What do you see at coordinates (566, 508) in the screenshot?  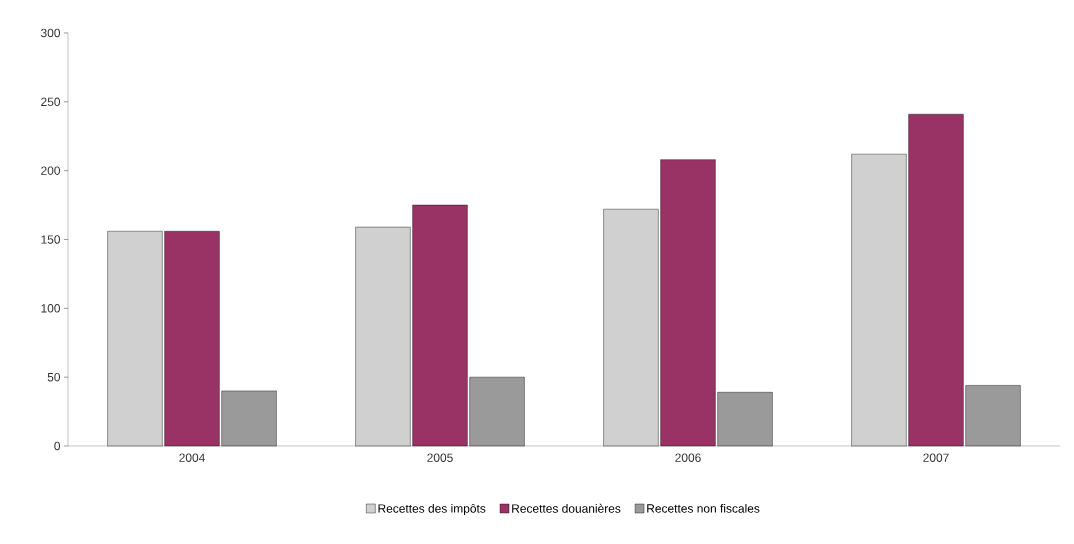 I see `legend-label: Recettes douanières` at bounding box center [566, 508].